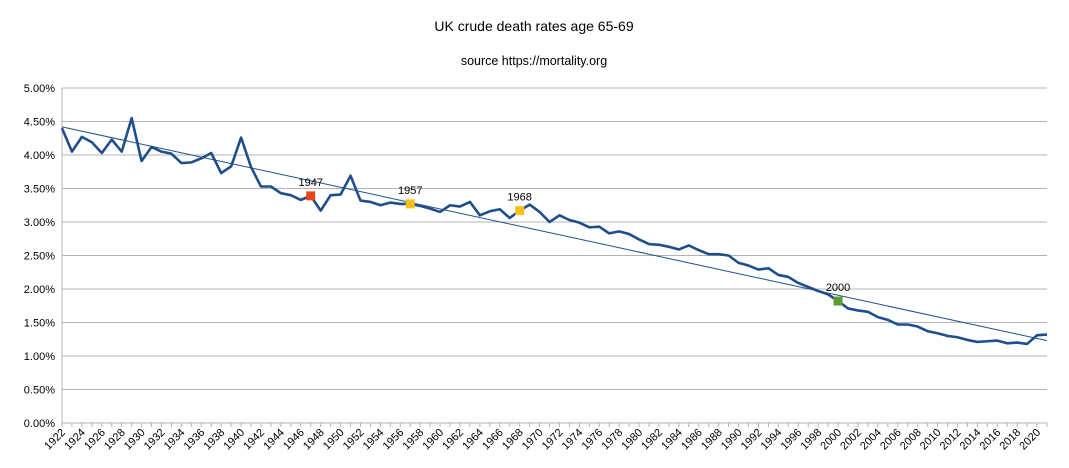  I want to click on x-tick-label: 2008, so click(911, 440).